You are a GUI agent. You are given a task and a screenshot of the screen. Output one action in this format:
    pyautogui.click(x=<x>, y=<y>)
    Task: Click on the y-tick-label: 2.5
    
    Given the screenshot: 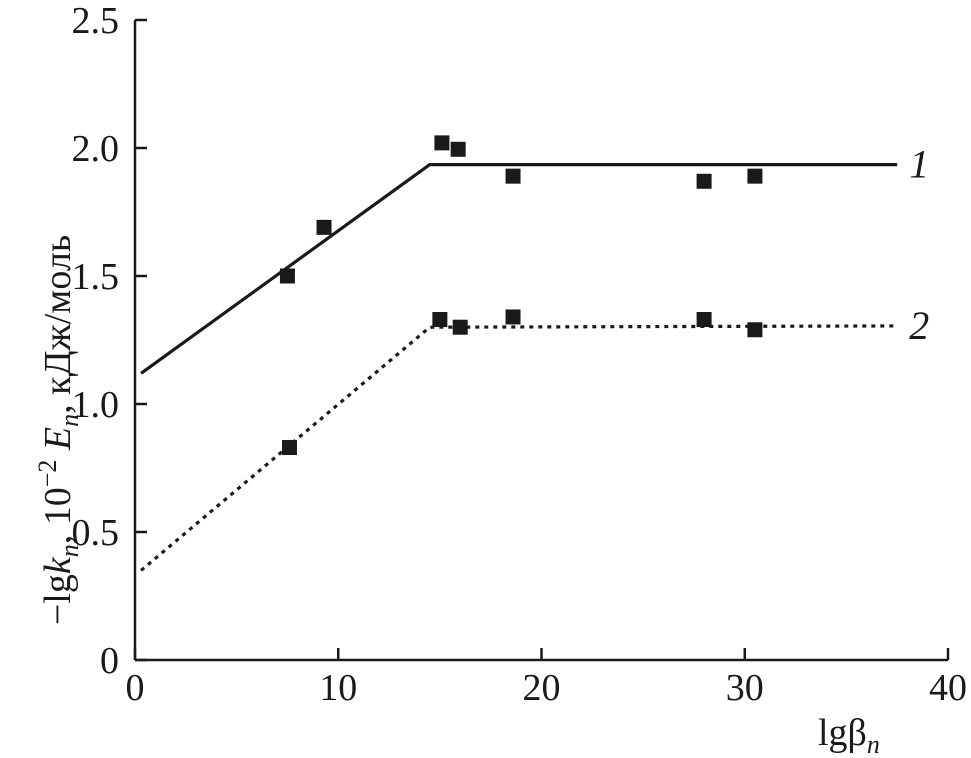 What is the action you would take?
    pyautogui.click(x=96, y=21)
    